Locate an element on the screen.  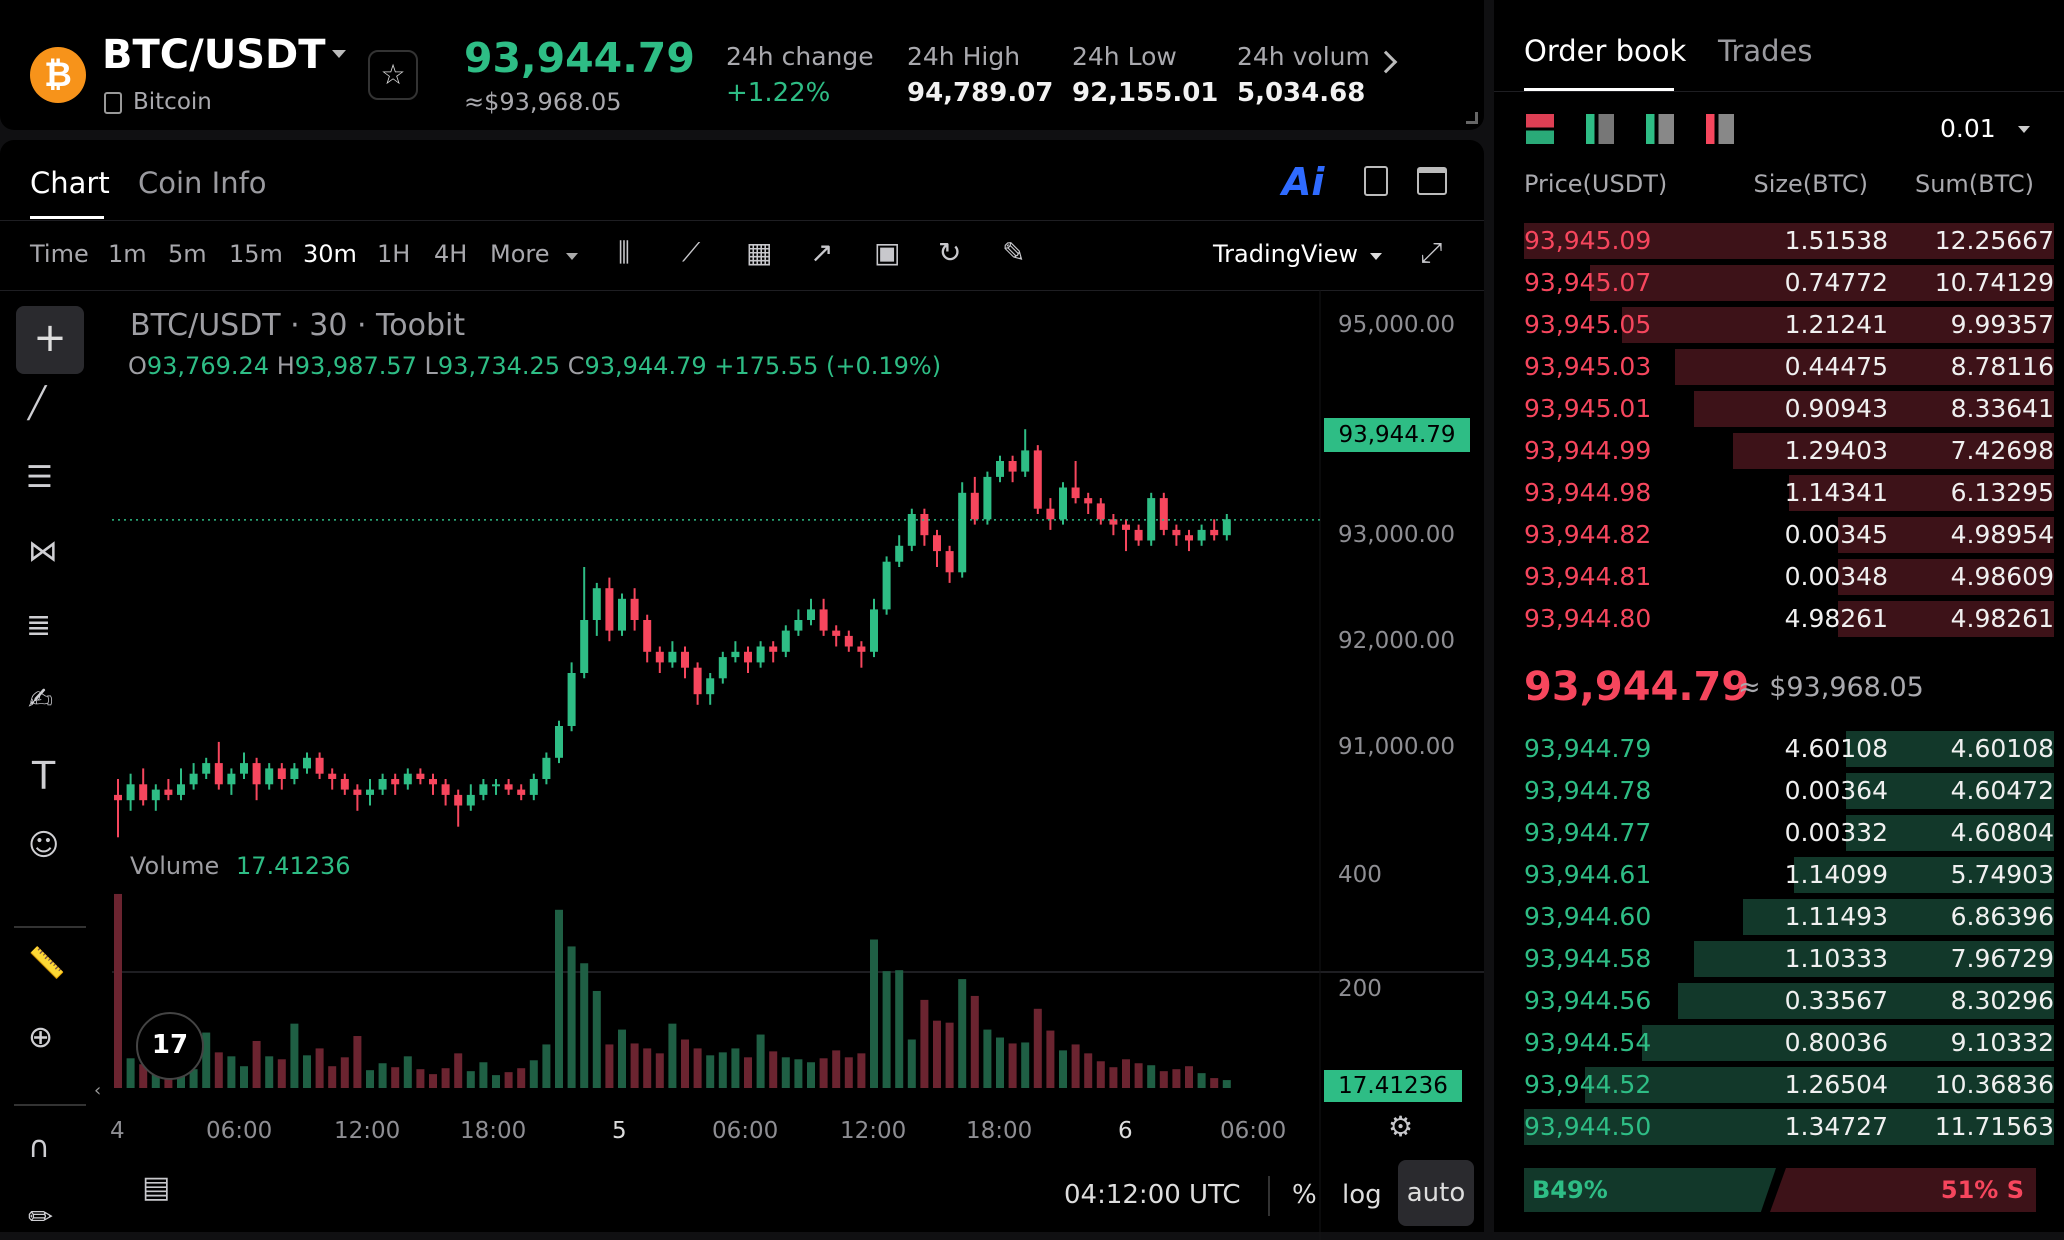
tf-1m: 1m is located at coordinates (127, 254).